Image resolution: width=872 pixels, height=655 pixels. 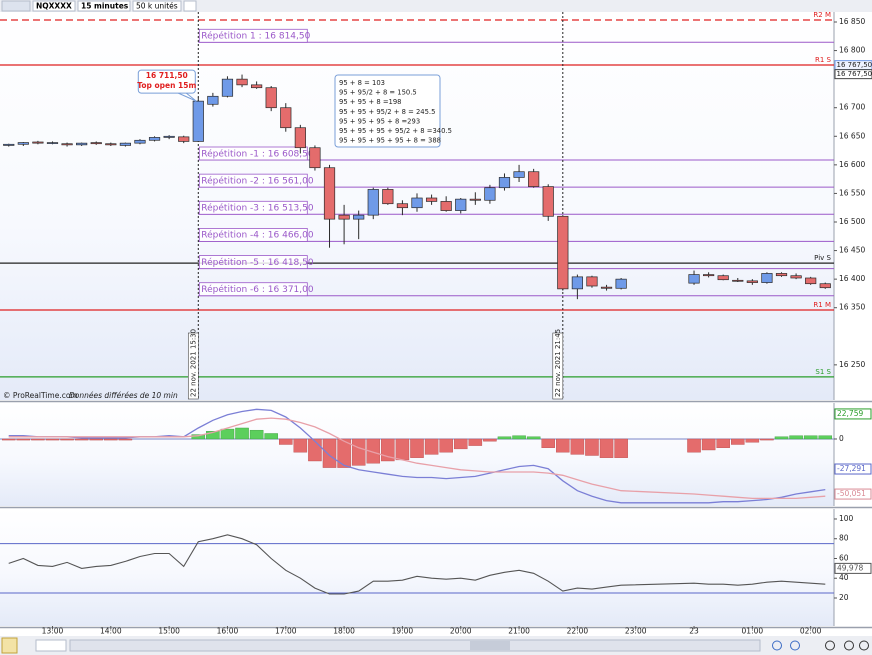 I want to click on level-label: S1 S, so click(x=823, y=372).